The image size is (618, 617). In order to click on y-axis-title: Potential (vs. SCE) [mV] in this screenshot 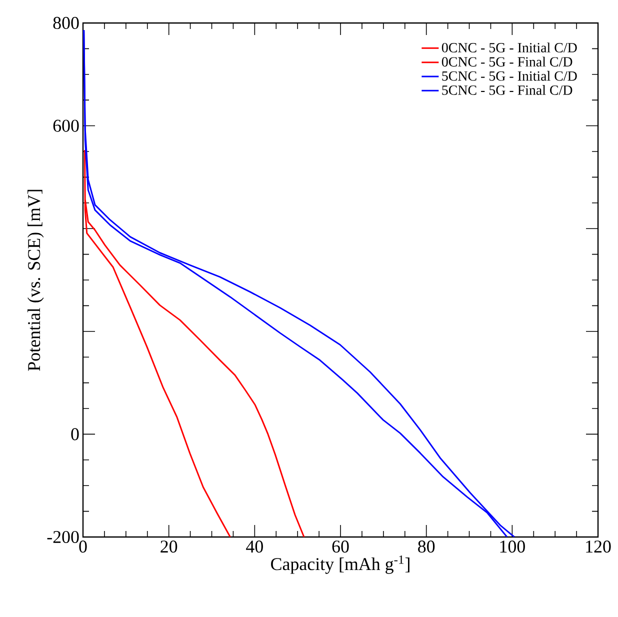, I will do `click(36, 280)`.